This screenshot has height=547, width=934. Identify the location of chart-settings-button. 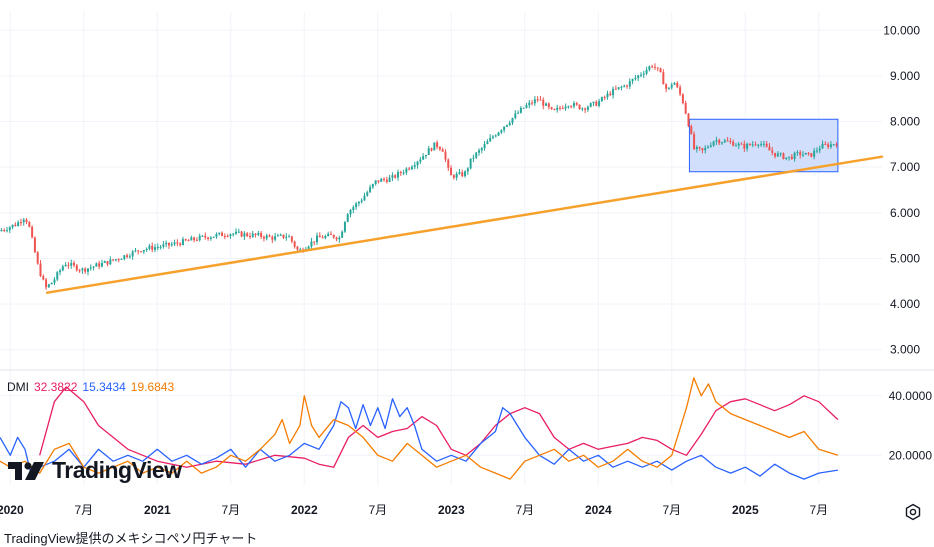
(913, 514).